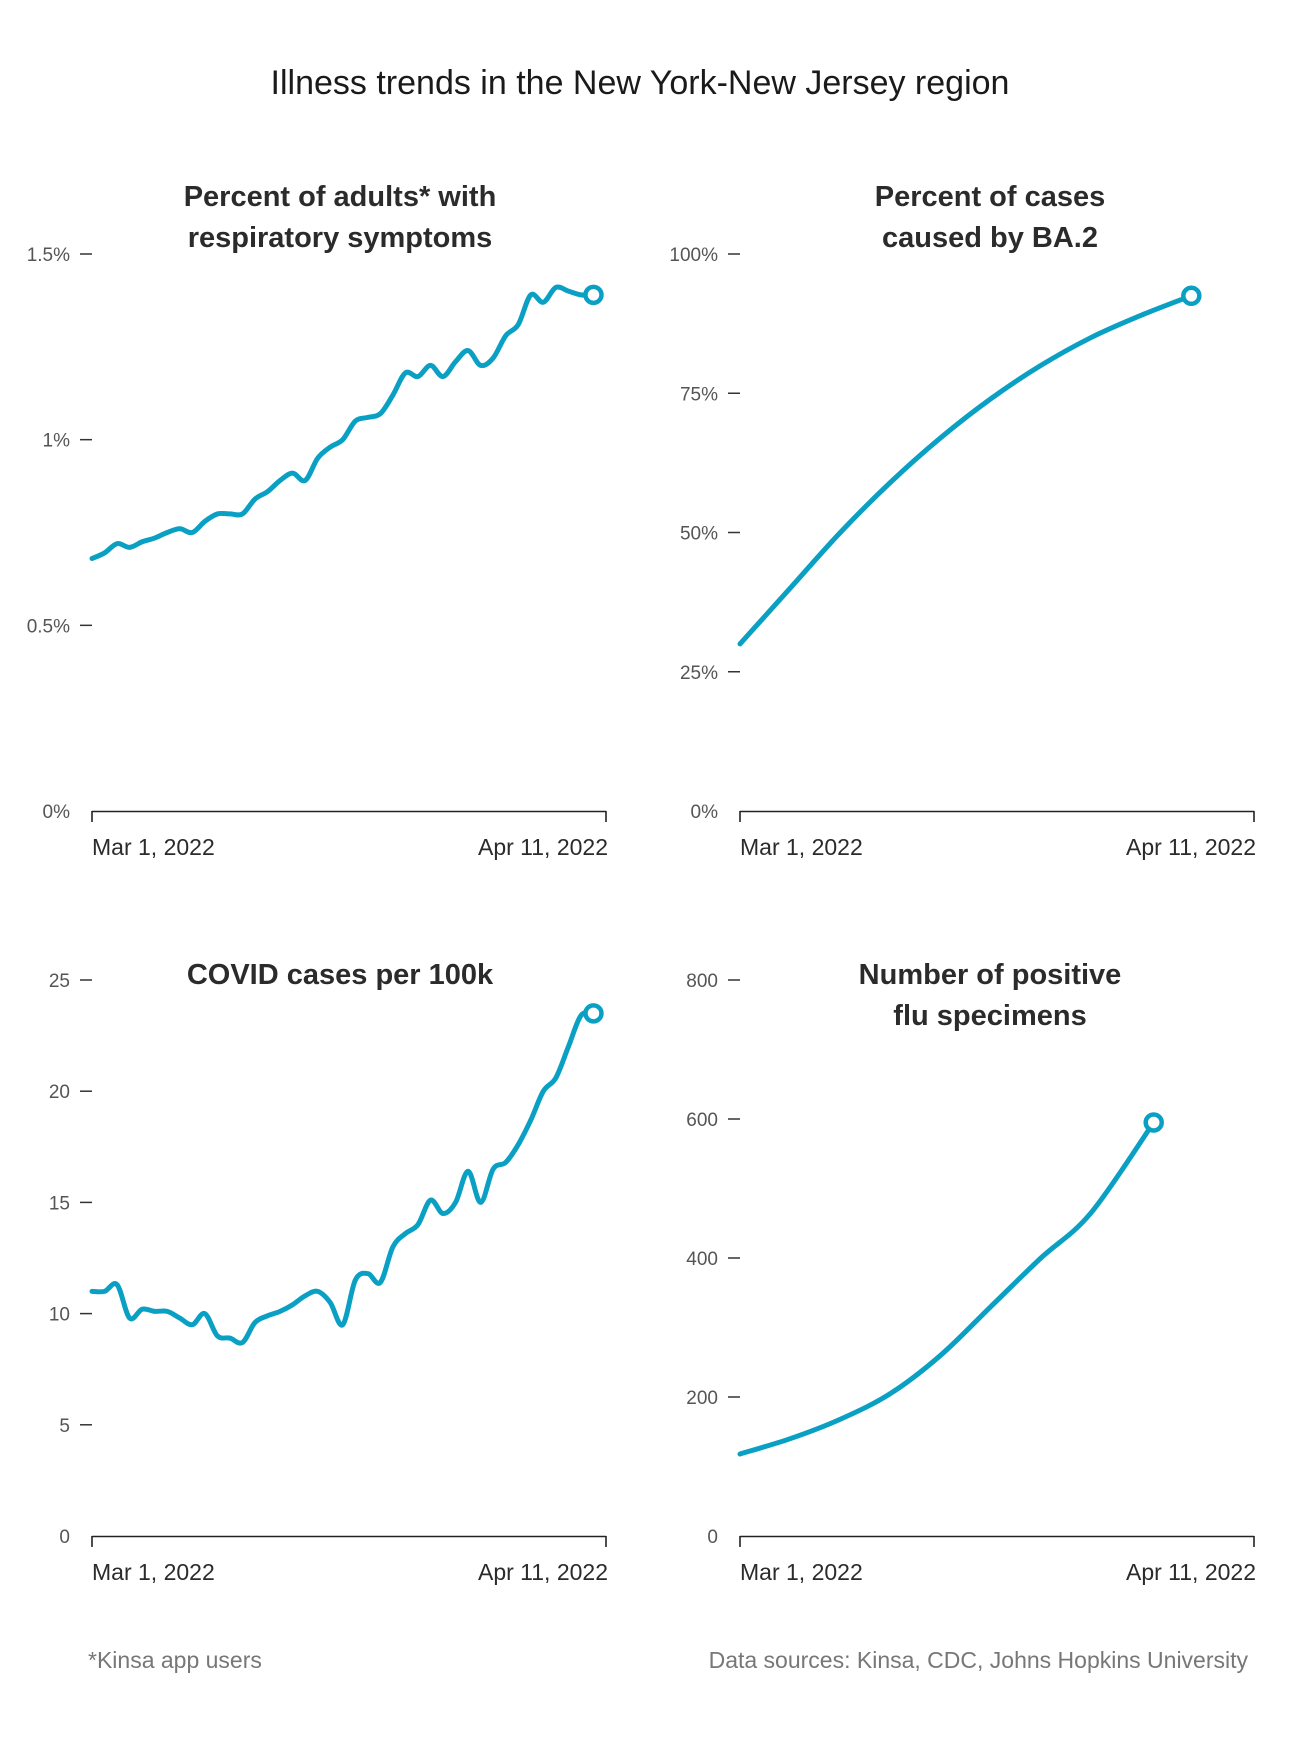 Image resolution: width=1312 pixels, height=1740 pixels. What do you see at coordinates (693, 255) in the screenshot?
I see `y-tick-label: 100%` at bounding box center [693, 255].